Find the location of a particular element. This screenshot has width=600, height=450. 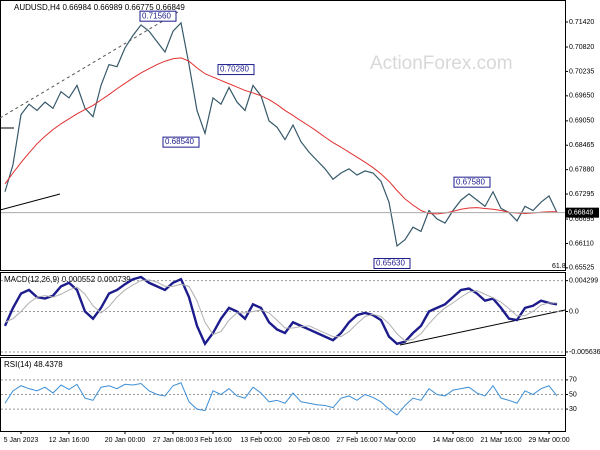

last-price-box is located at coordinates (582, 212).